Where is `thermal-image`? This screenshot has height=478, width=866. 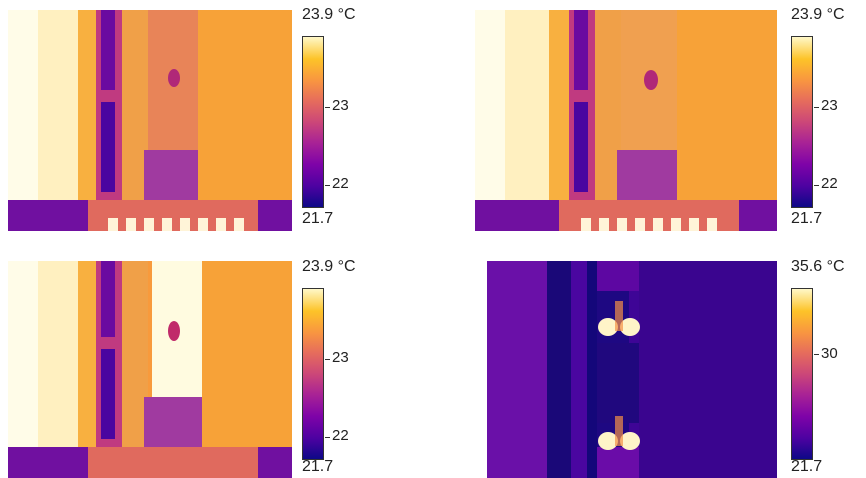 thermal-image is located at coordinates (150, 369).